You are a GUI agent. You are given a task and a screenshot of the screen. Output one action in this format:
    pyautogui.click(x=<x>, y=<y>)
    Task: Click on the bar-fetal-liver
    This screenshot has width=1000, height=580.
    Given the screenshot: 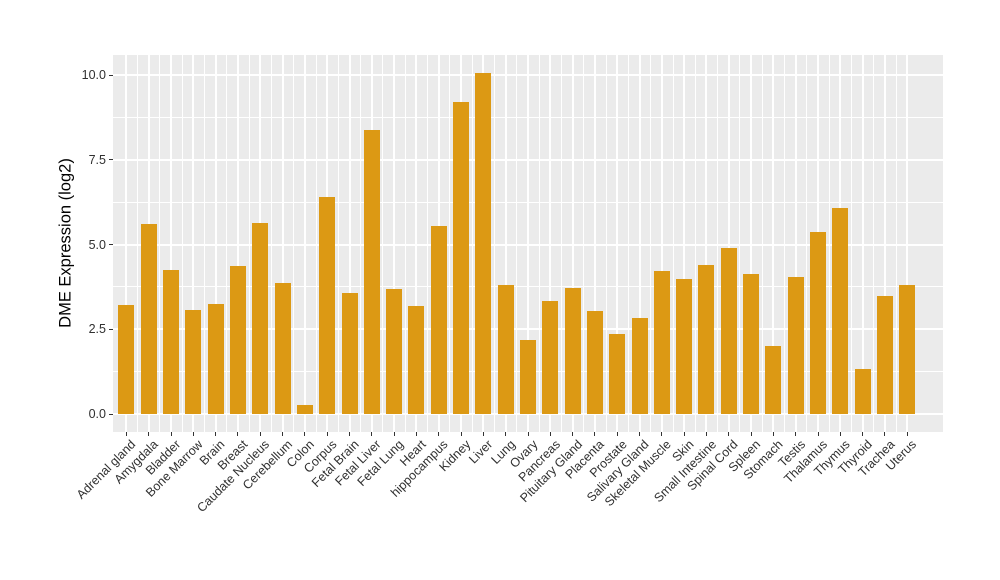 What is the action you would take?
    pyautogui.click(x=371, y=272)
    